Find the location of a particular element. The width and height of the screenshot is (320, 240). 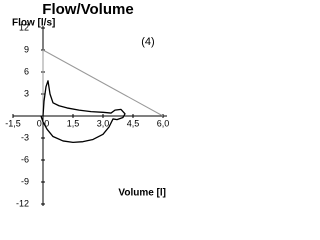

x-tick-label: 6,0 is located at coordinates (163, 123).